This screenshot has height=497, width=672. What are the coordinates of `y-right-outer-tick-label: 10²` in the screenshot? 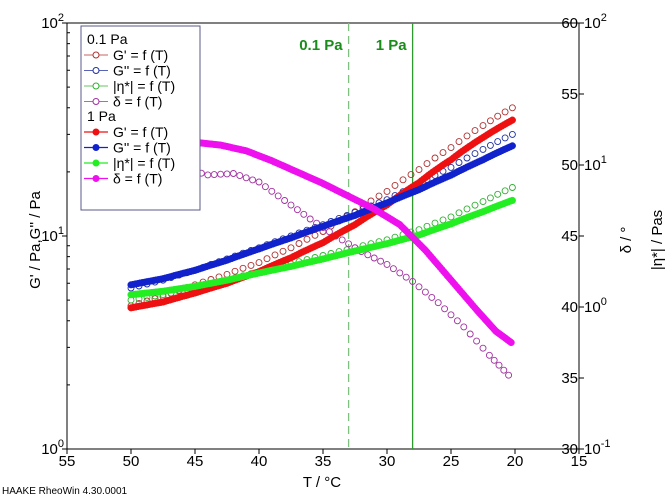 It's located at (595, 22).